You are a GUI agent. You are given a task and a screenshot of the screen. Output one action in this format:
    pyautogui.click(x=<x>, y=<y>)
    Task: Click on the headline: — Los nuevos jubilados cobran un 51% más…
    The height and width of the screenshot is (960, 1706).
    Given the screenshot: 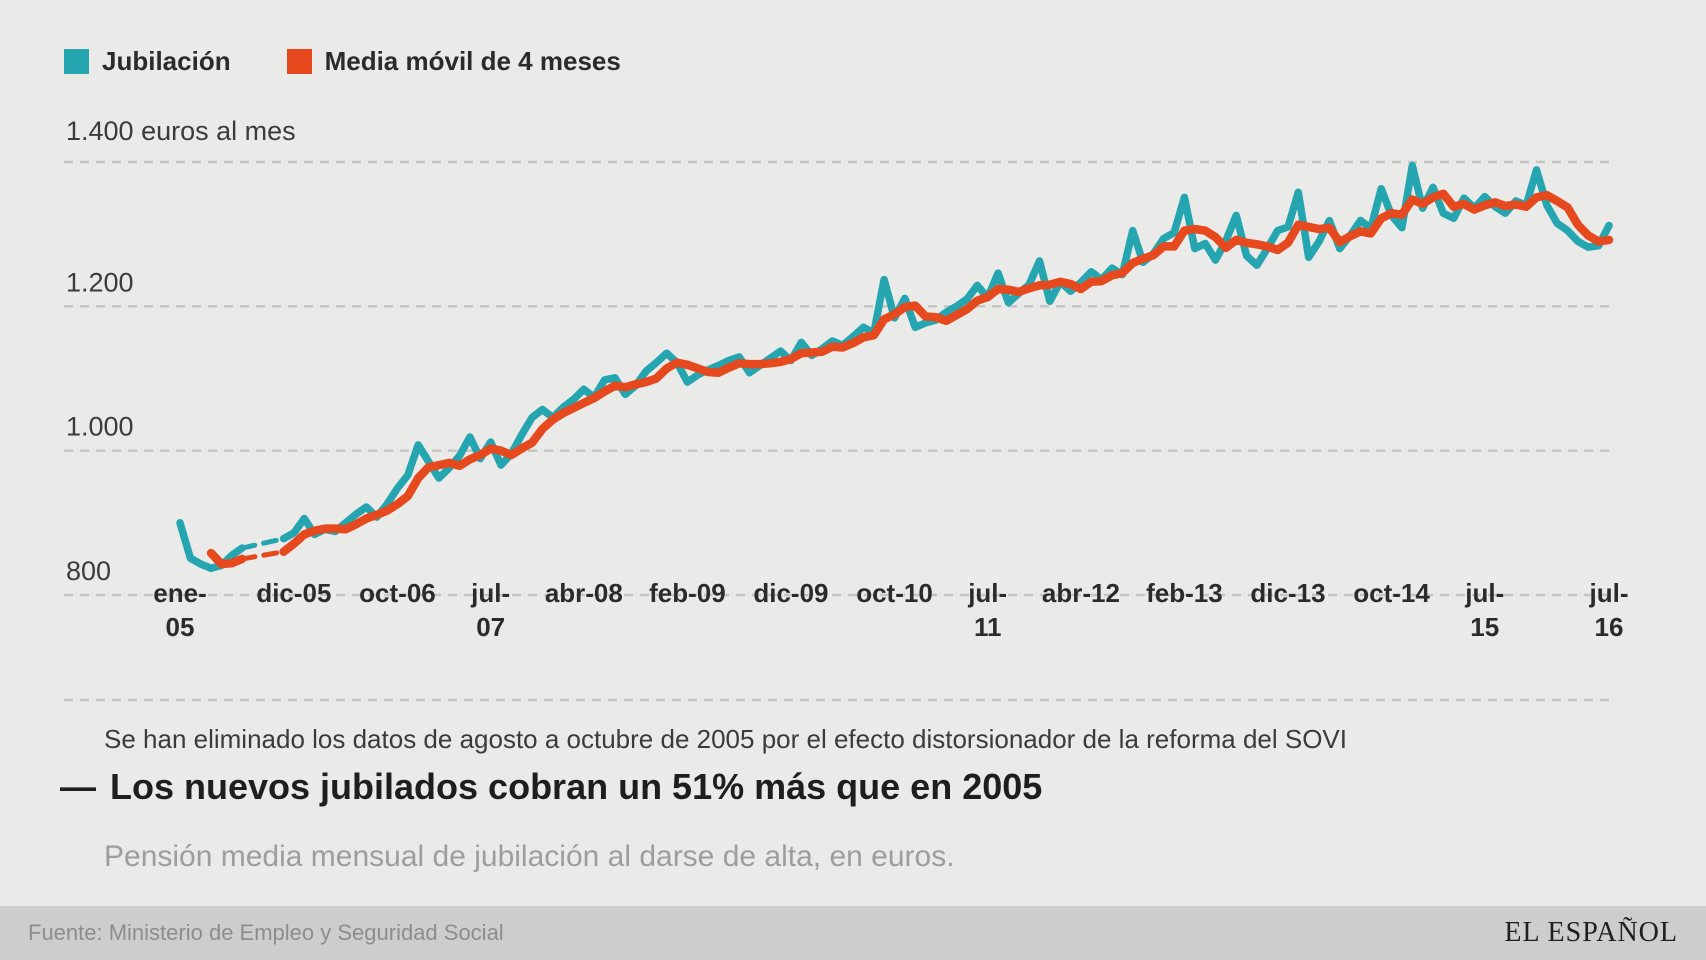 What is the action you would take?
    pyautogui.click(x=551, y=787)
    